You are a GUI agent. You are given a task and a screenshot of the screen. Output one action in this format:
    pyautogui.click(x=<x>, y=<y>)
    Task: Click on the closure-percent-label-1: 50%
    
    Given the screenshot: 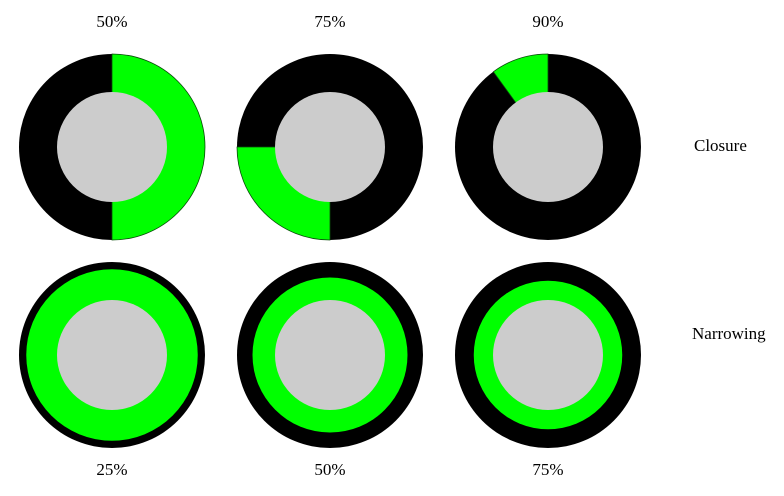 What is the action you would take?
    pyautogui.click(x=111, y=22)
    